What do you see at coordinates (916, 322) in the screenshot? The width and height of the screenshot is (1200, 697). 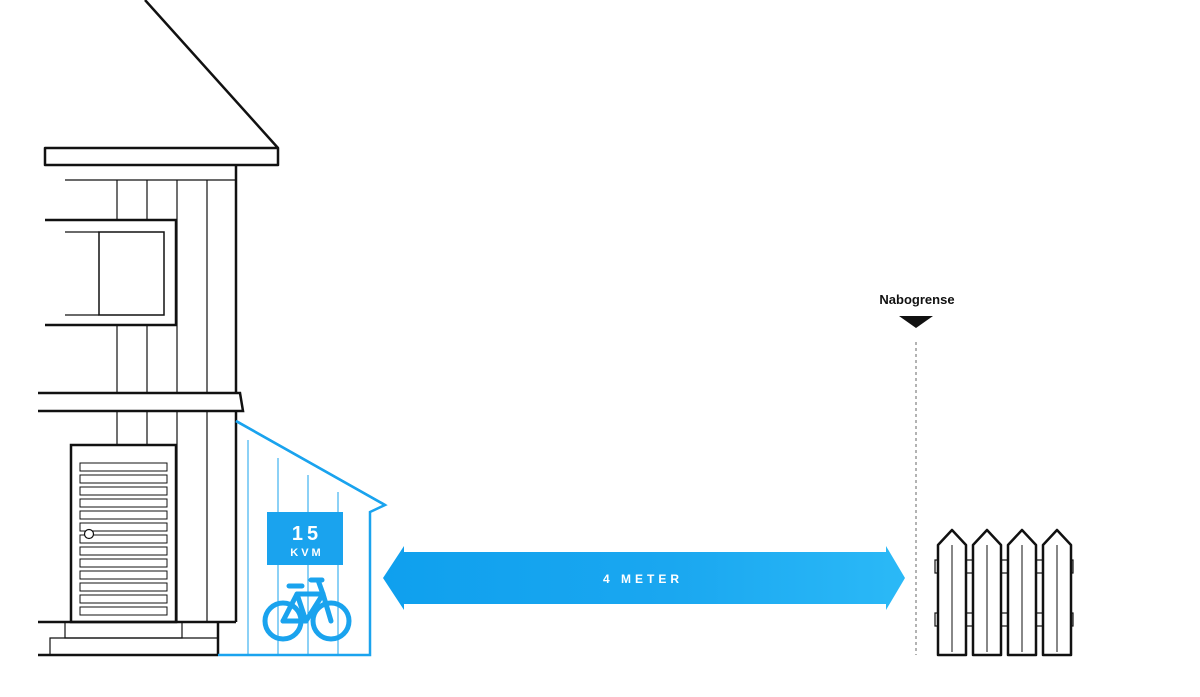 I see `triangle-down-icon` at bounding box center [916, 322].